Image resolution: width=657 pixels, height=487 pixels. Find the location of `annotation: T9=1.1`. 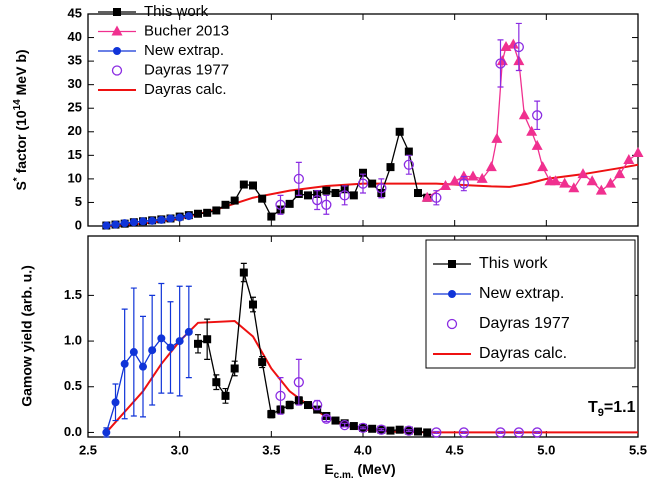

annotation: T9=1.1 is located at coordinates (612, 409).